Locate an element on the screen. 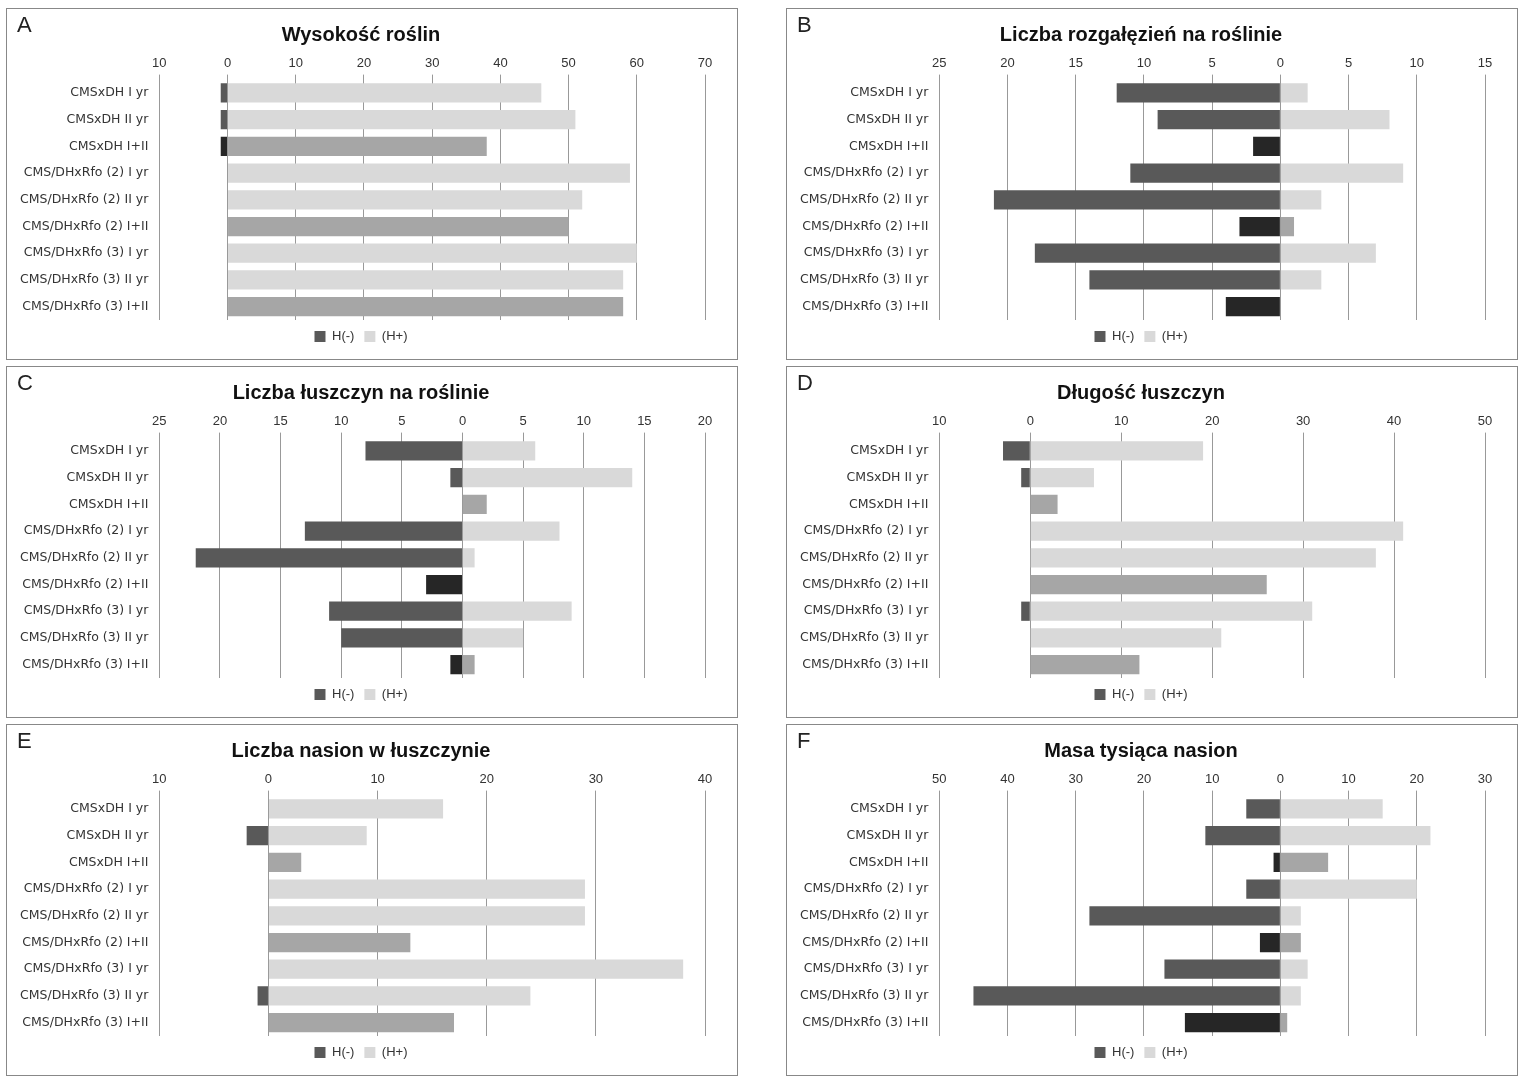 The height and width of the screenshot is (1089, 1539). x-tick-label: 15 is located at coordinates (644, 421).